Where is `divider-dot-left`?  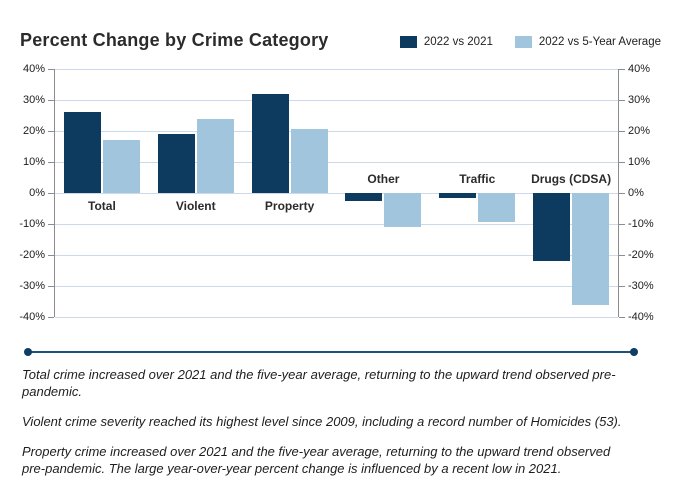 divider-dot-left is located at coordinates (28, 352).